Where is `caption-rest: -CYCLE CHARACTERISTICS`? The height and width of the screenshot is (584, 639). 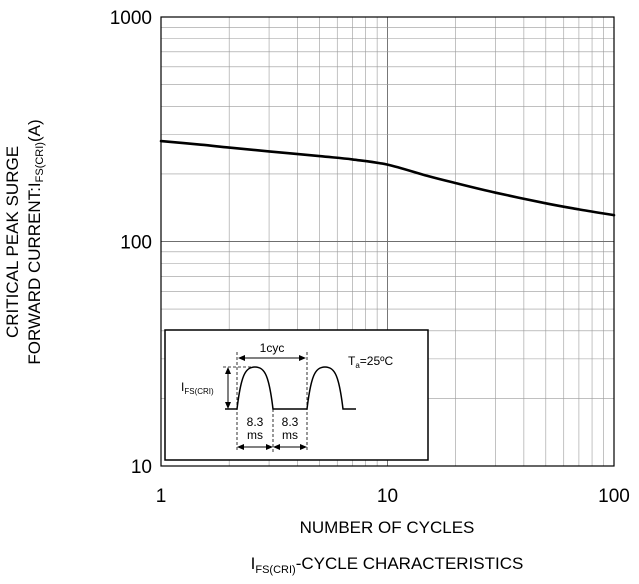 caption-rest: -CYCLE CHARACTERISTICS is located at coordinates (410, 563).